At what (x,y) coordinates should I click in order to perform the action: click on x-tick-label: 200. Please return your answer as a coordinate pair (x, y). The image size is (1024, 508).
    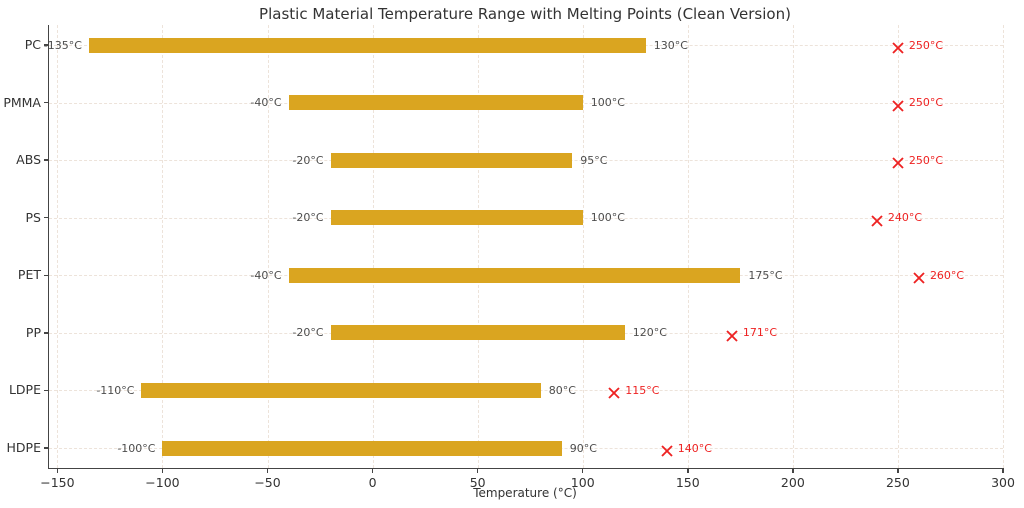
    Looking at the image, I should click on (792, 482).